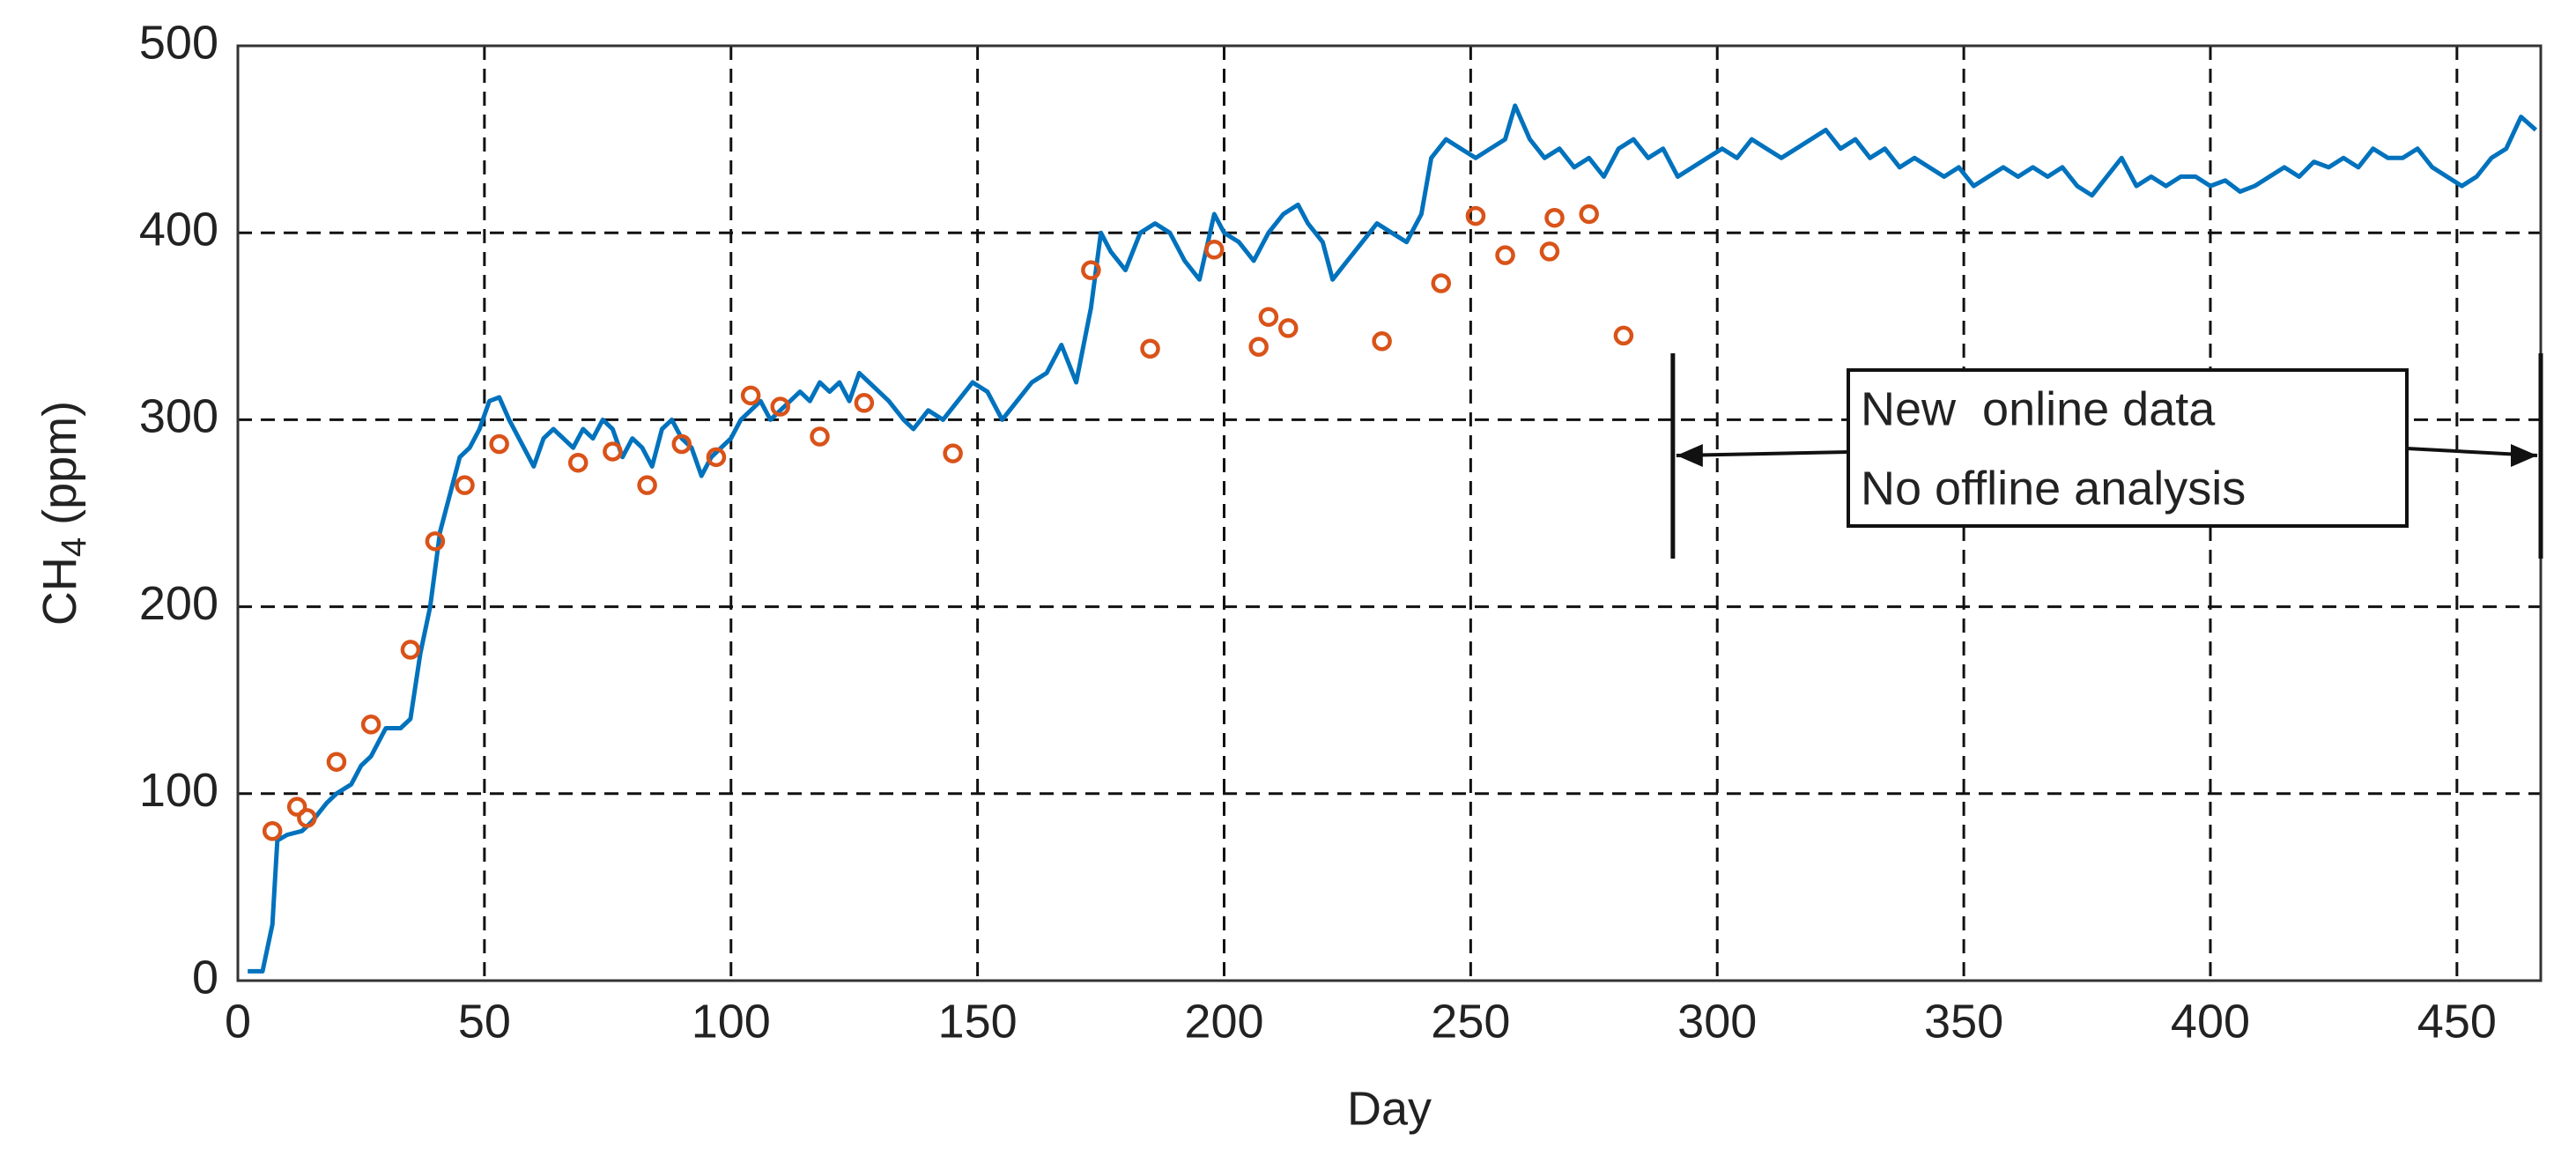  I want to click on y-label-unit: (ppm), so click(60, 463).